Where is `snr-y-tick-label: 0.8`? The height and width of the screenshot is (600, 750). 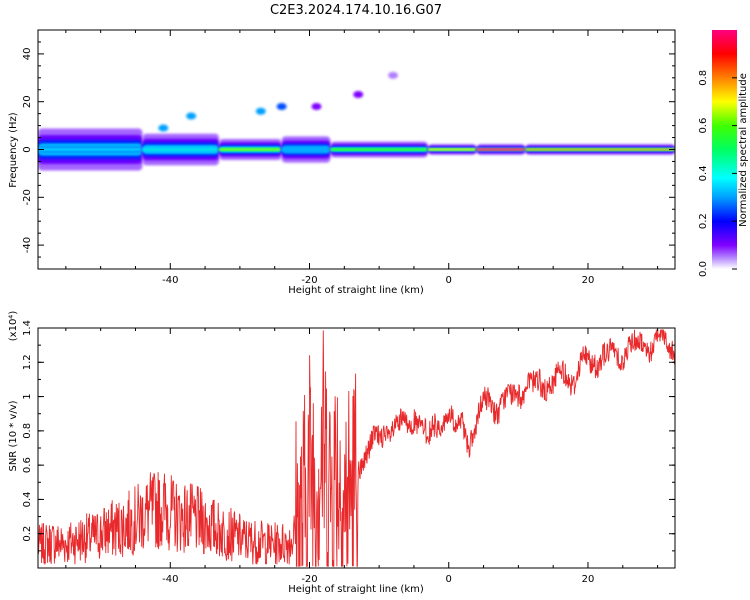
snr-y-tick-label: 0.8 is located at coordinates (27, 431).